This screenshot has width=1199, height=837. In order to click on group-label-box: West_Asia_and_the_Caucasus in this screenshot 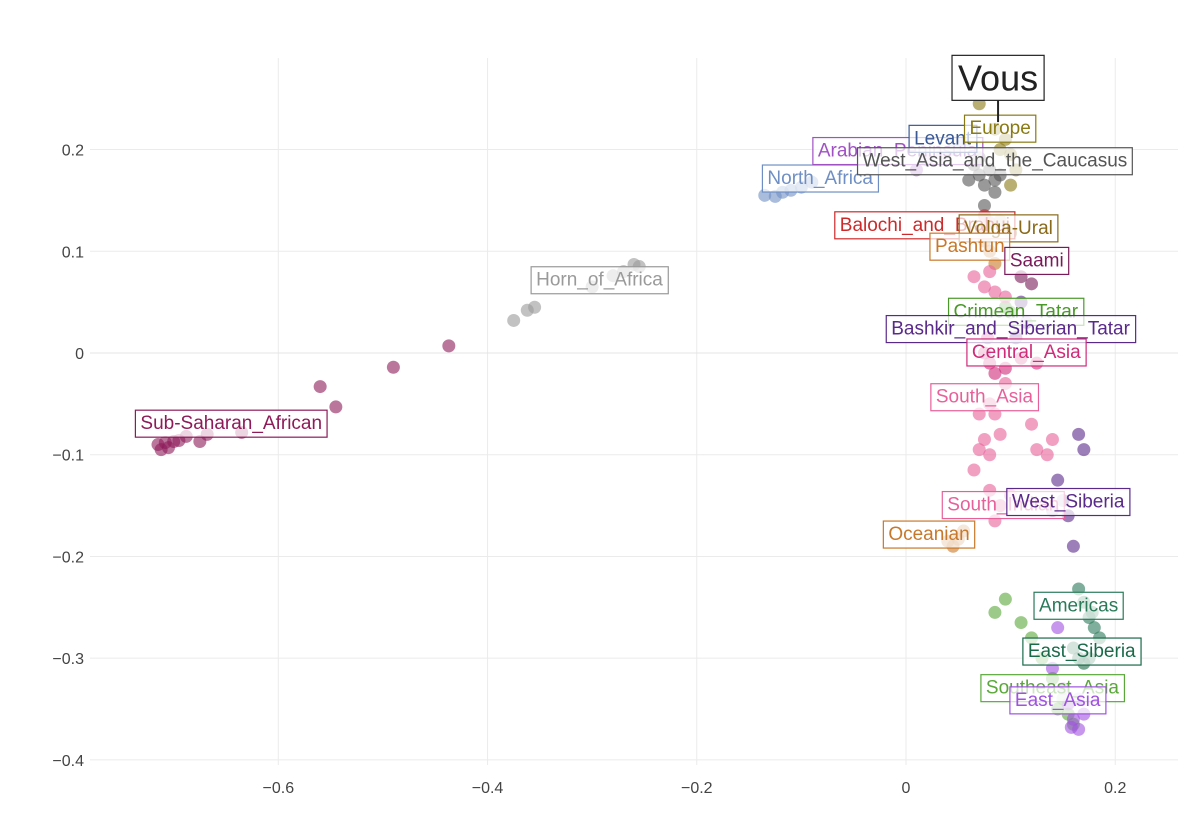, I will do `click(994, 161)`.